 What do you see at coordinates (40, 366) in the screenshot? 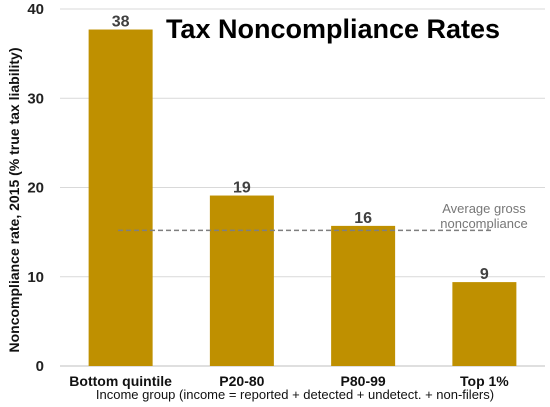
I see `y-tick-label: 0` at bounding box center [40, 366].